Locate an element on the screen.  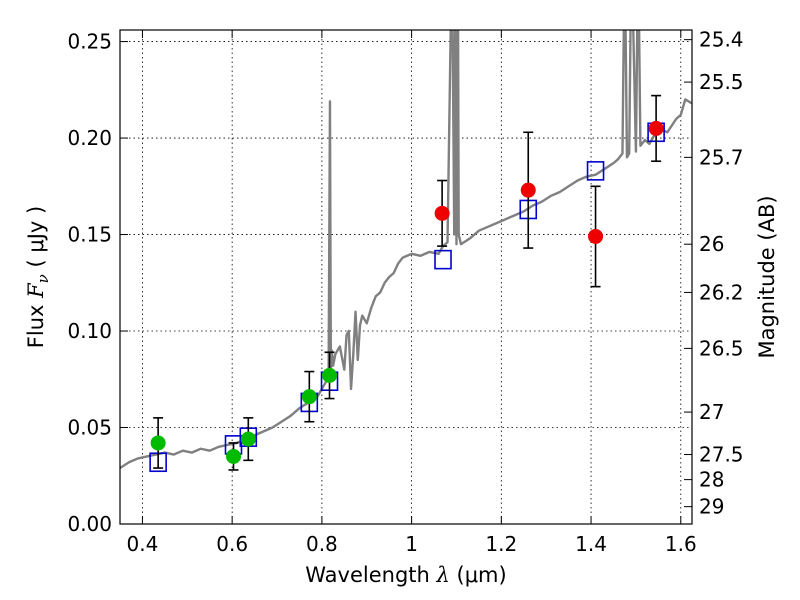
y2-tick-label: 25.4 is located at coordinates (721, 40).